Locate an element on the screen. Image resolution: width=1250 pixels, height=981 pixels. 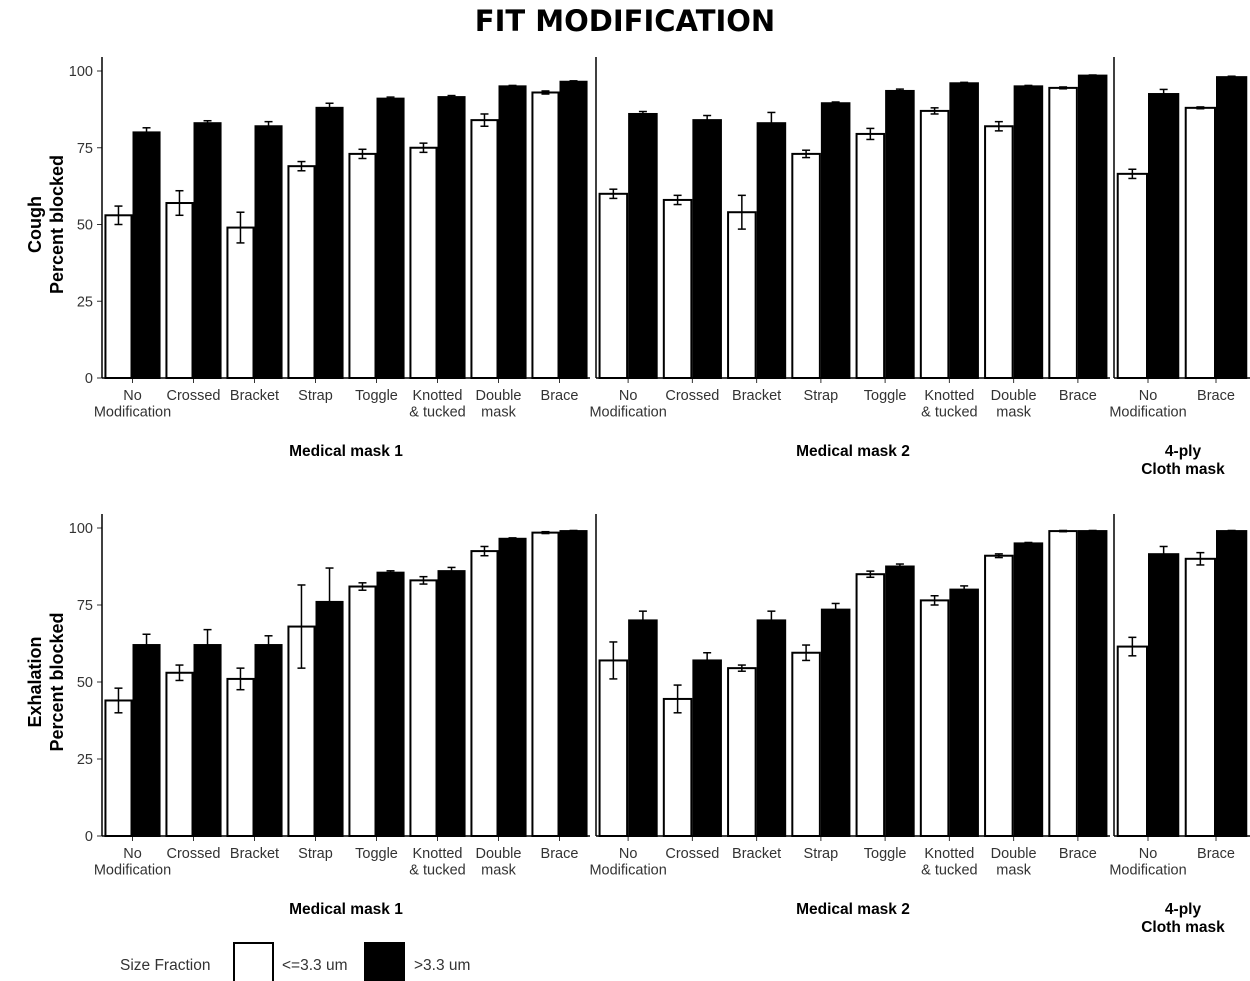
legend-label: >3.3 um is located at coordinates (442, 965).